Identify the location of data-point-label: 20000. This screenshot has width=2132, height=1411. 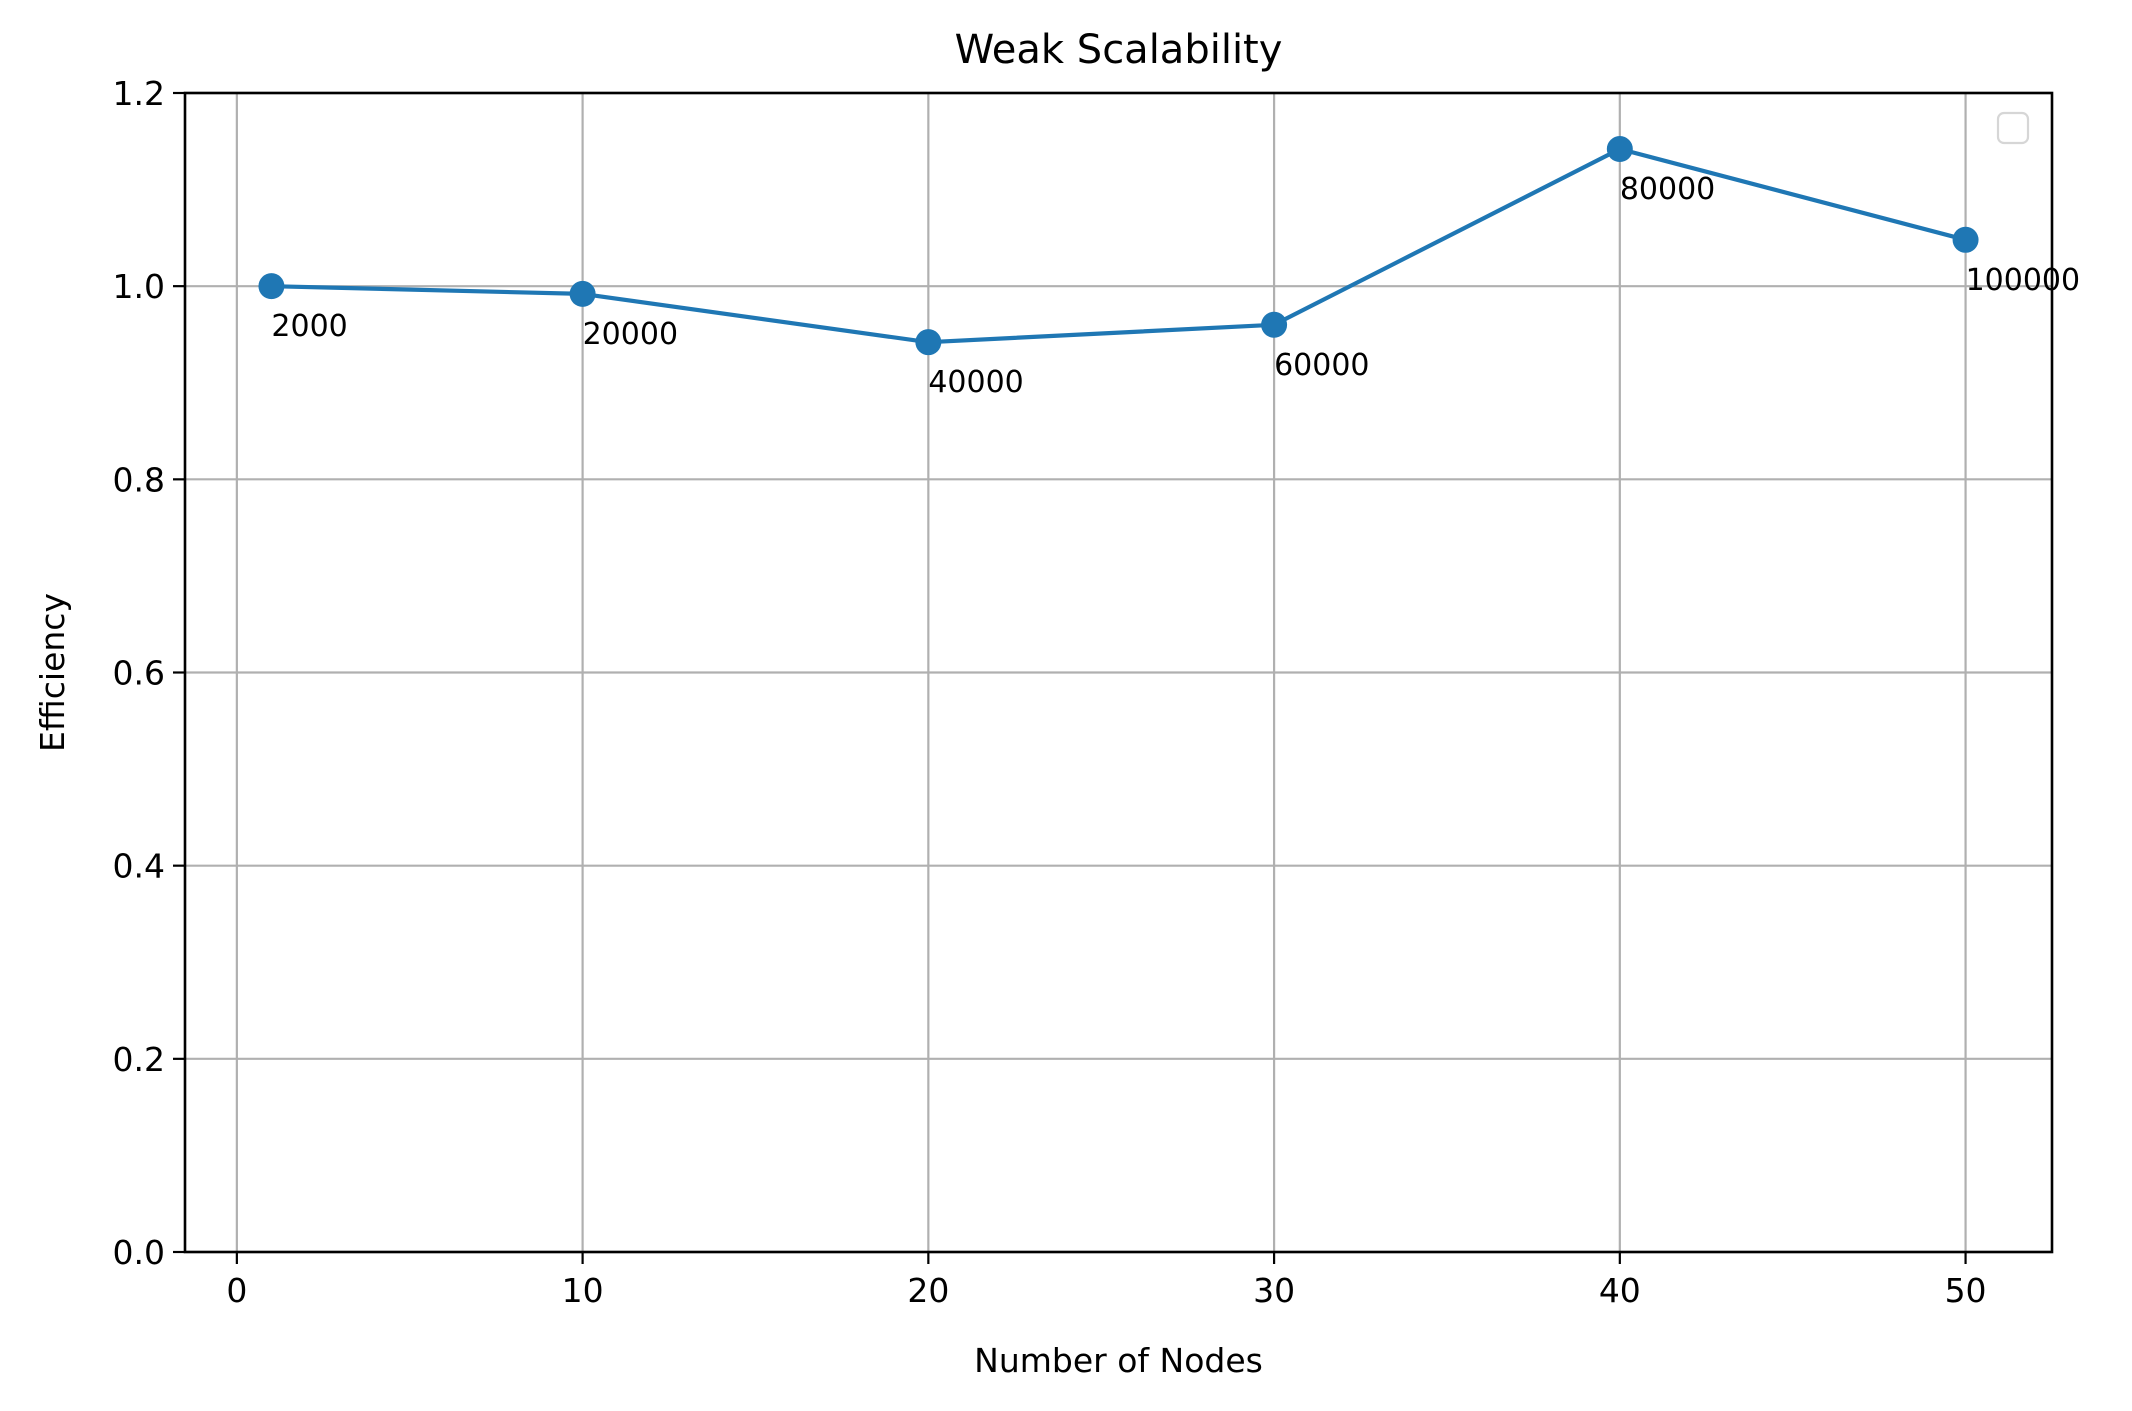
(630, 334).